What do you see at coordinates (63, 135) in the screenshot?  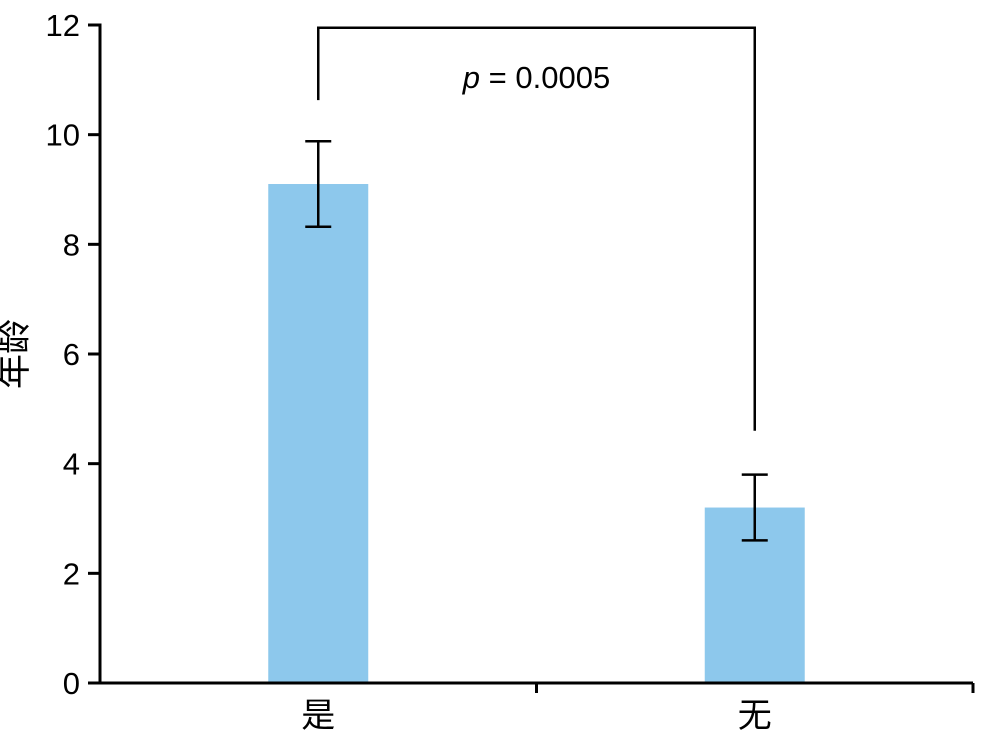 I see `y-tick-label: 10` at bounding box center [63, 135].